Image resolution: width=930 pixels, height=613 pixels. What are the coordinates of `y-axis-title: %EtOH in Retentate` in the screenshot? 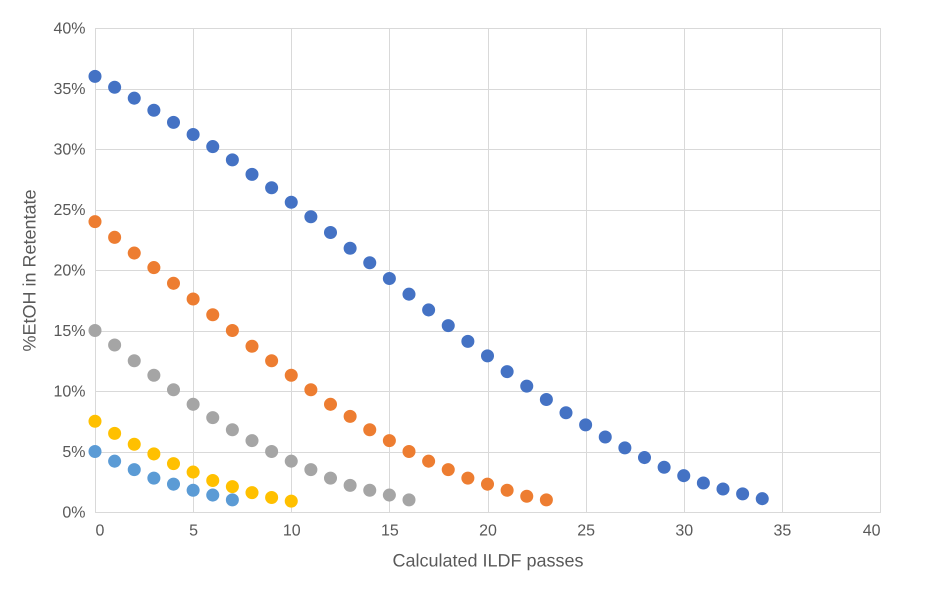 It's located at (29, 270).